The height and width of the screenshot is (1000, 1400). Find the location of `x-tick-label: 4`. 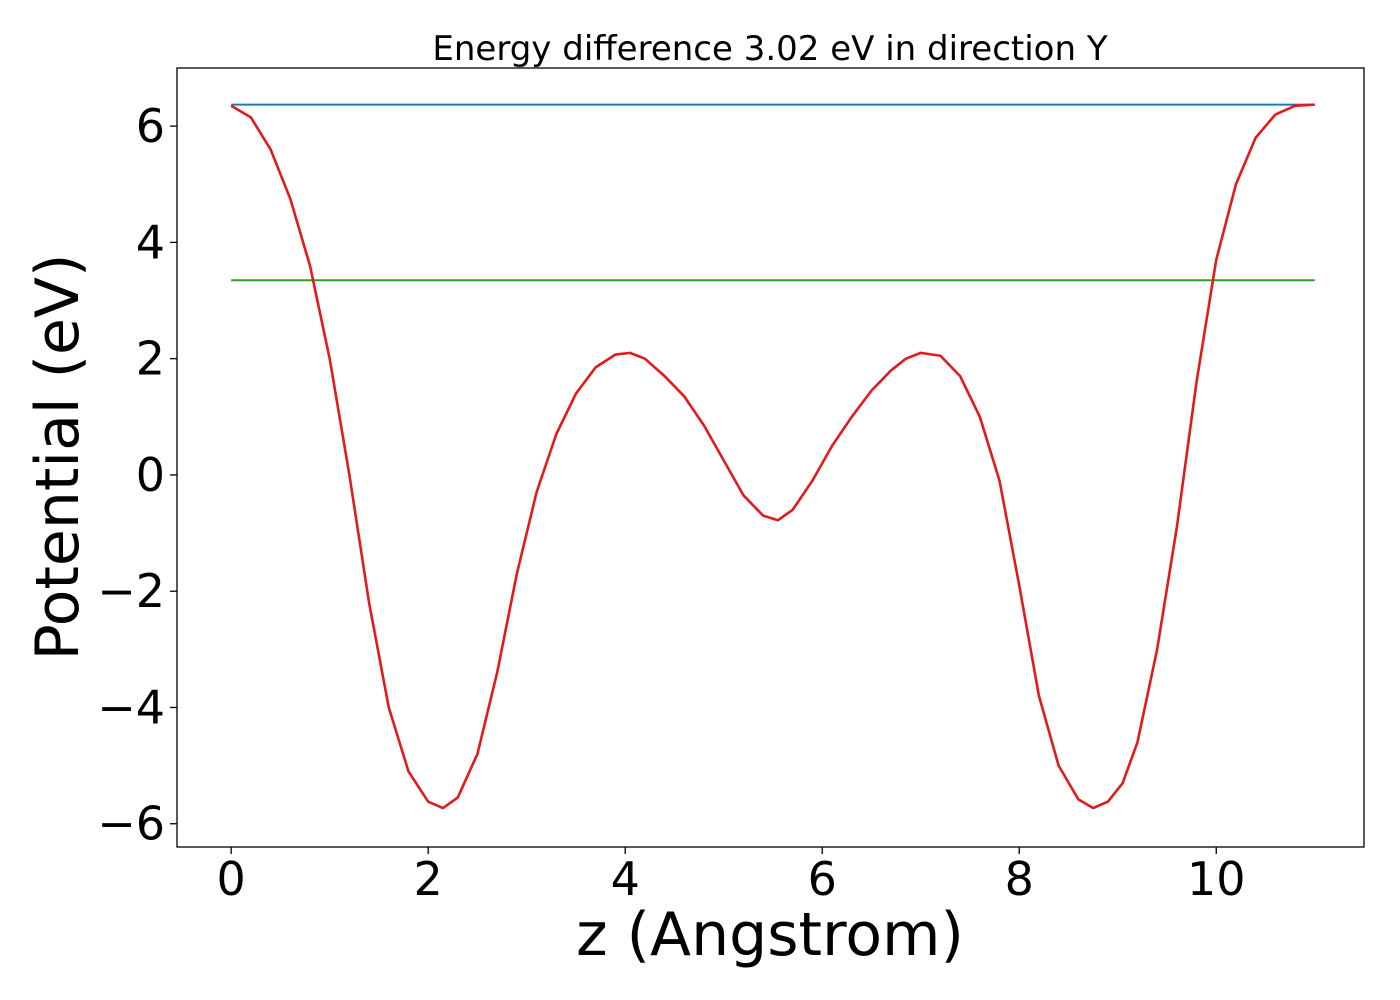

x-tick-label: 4 is located at coordinates (625, 879).